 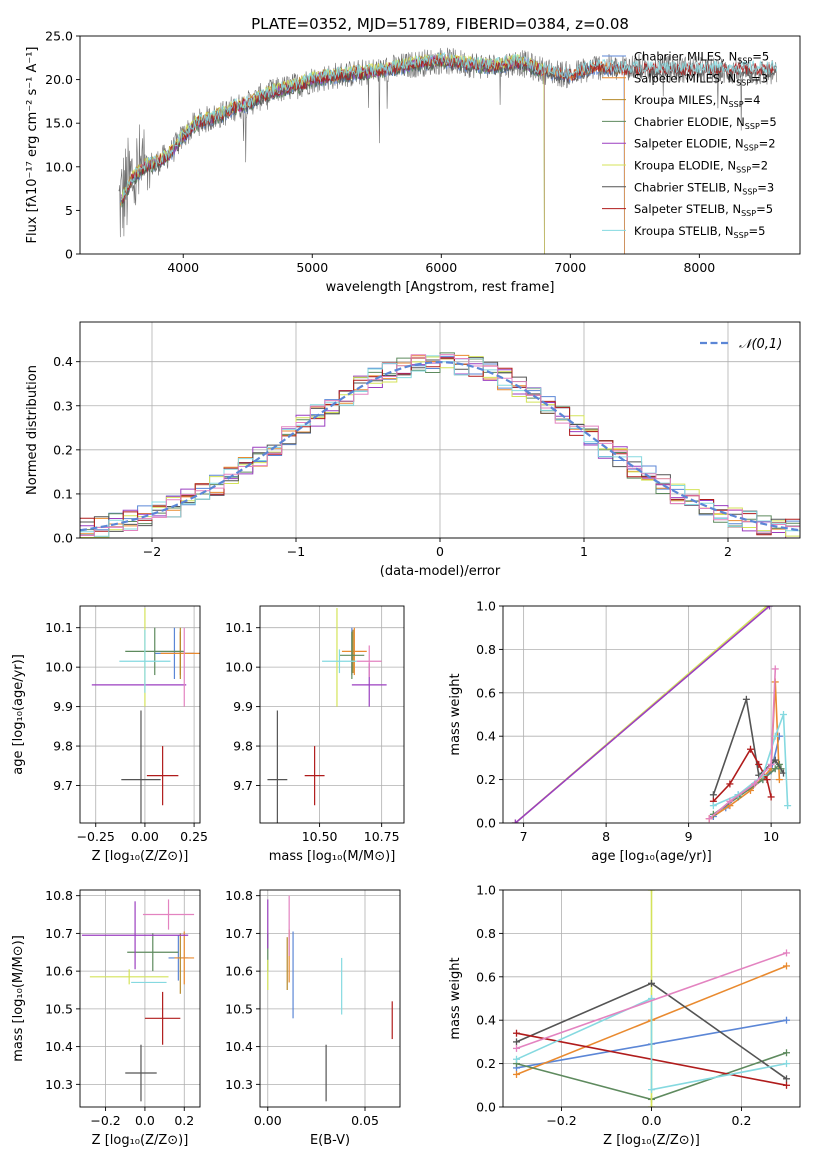 I want to click on spectrum-lines, so click(x=448, y=150).